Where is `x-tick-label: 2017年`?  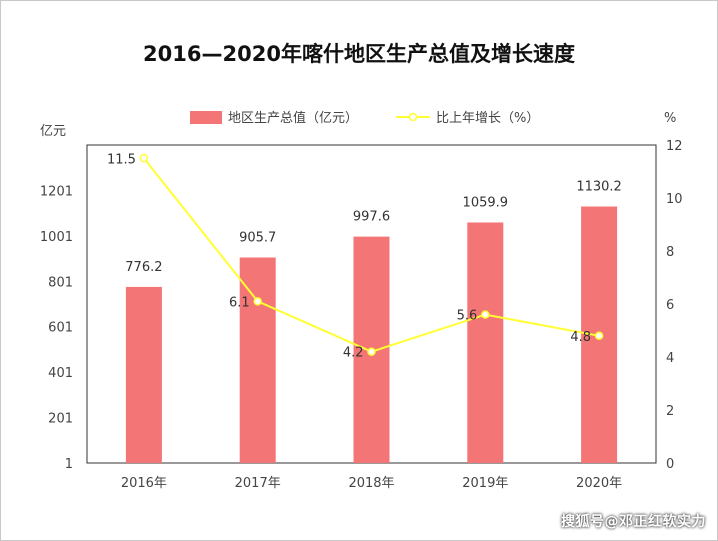
x-tick-label: 2017年 is located at coordinates (258, 483).